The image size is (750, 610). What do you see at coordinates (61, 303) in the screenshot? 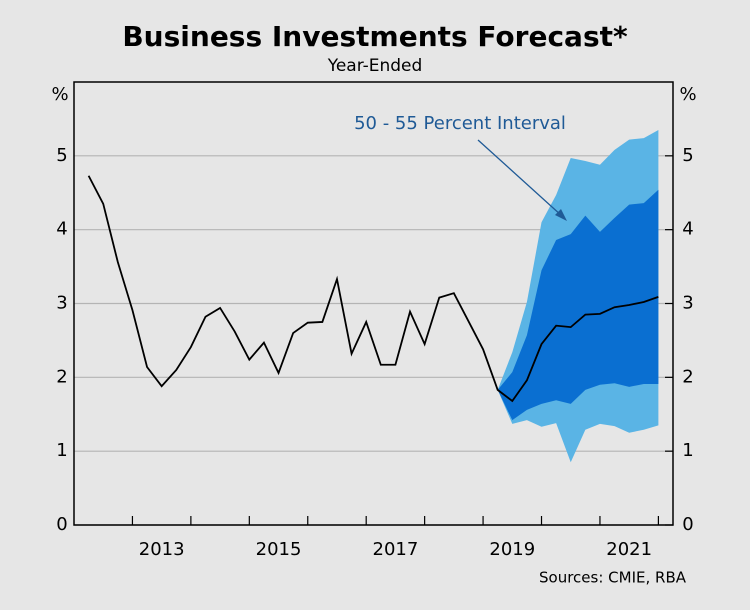
I see `y-tick-label: 3` at bounding box center [61, 303].